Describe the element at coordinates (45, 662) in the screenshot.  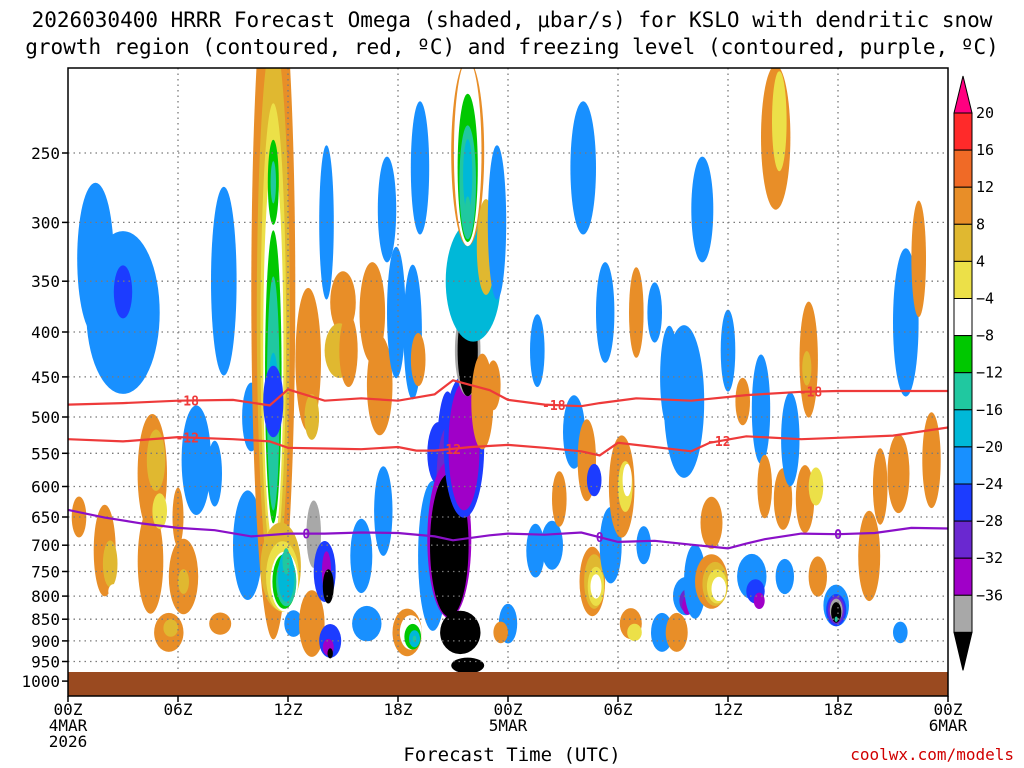
I see `y-tick-label: 950` at that location.